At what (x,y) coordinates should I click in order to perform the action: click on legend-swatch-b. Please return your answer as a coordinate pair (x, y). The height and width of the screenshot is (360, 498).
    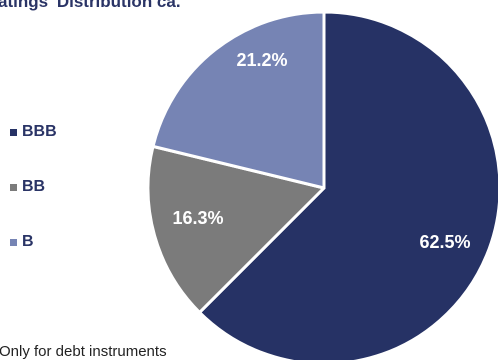
    Looking at the image, I should click on (13, 242).